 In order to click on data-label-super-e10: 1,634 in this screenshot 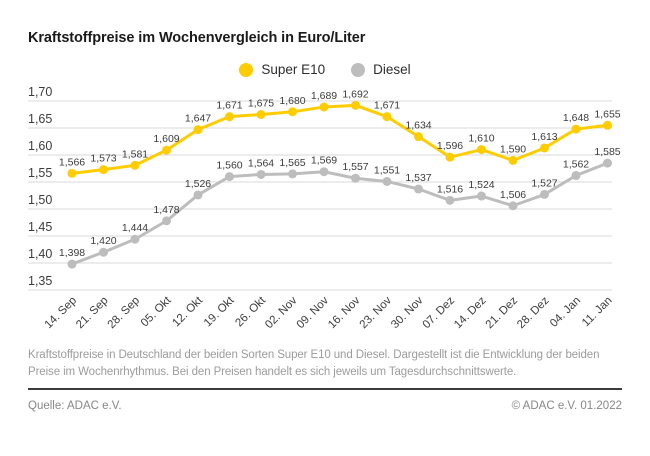, I will do `click(418, 126)`.